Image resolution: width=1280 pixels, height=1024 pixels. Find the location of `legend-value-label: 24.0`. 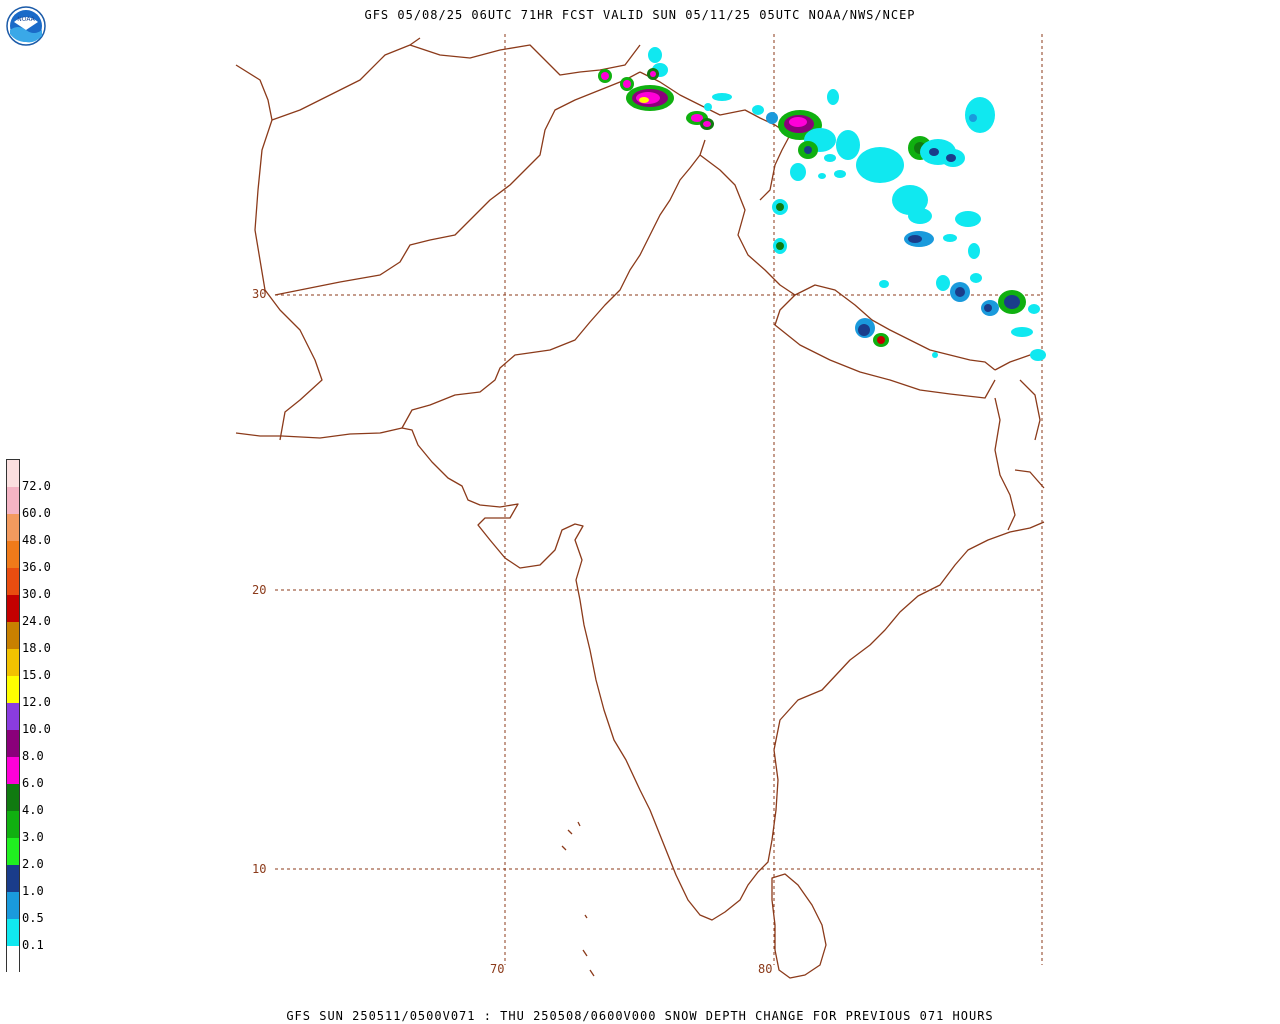

legend-value-label: 24.0 is located at coordinates (36, 621).